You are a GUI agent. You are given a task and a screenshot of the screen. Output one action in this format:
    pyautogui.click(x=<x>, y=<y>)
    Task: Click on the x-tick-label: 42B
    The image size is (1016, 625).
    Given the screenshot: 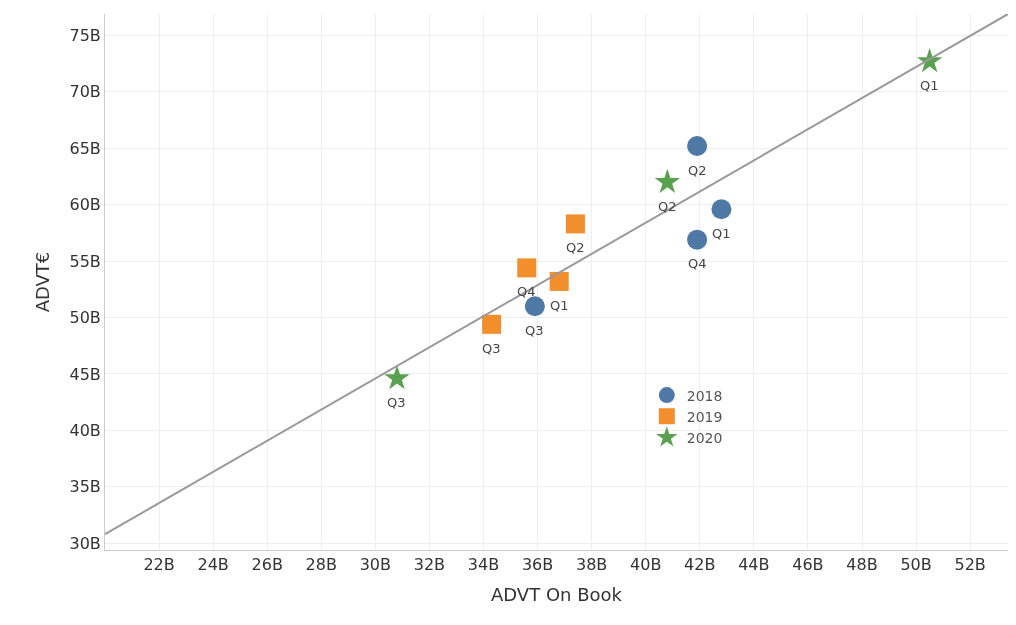 What is the action you would take?
    pyautogui.click(x=700, y=565)
    